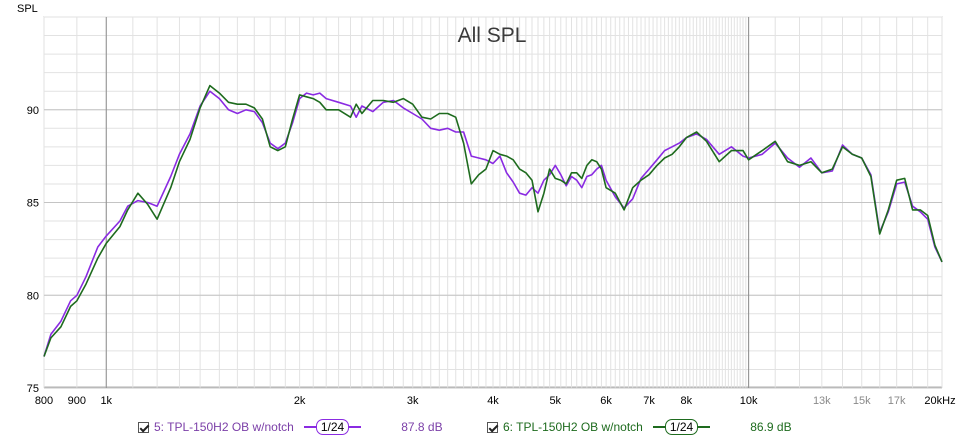  Describe the element at coordinates (771, 427) in the screenshot. I see `legend-level-2: 86.9 dB` at that location.